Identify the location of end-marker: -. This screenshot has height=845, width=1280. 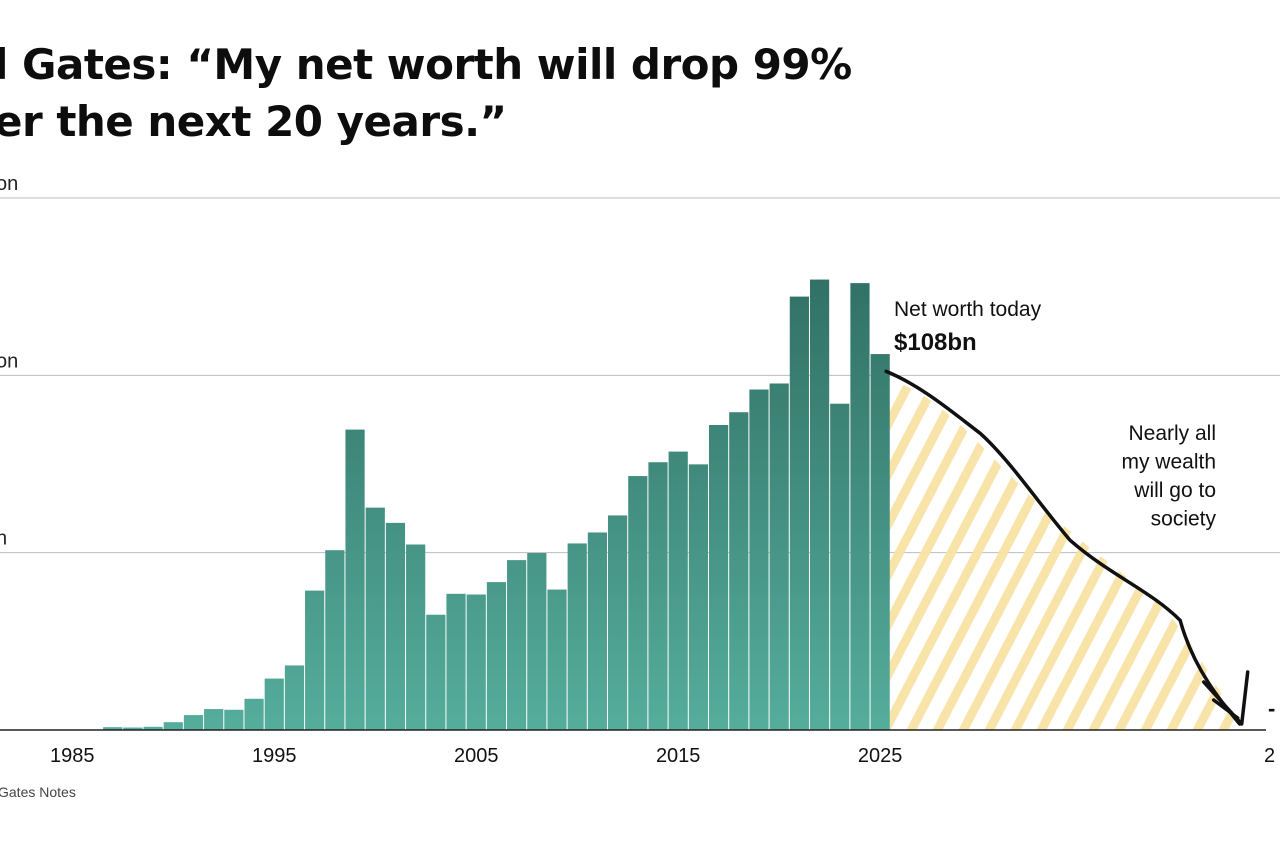
(1271, 708).